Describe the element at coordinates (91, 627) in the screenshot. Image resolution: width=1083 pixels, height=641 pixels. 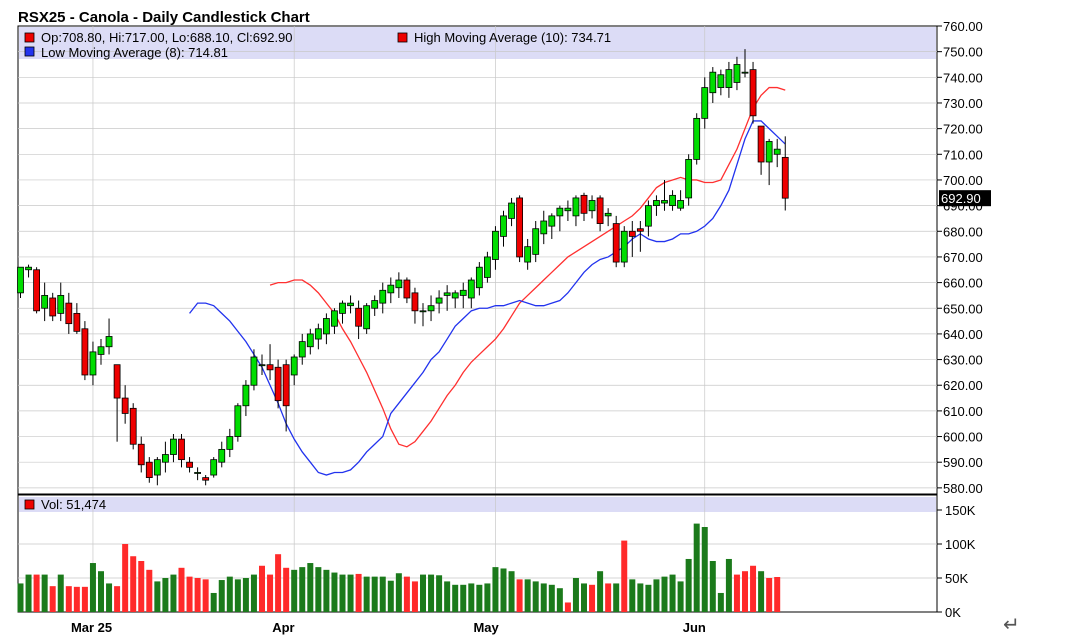
I see `date-tick-label: Mar 25` at that location.